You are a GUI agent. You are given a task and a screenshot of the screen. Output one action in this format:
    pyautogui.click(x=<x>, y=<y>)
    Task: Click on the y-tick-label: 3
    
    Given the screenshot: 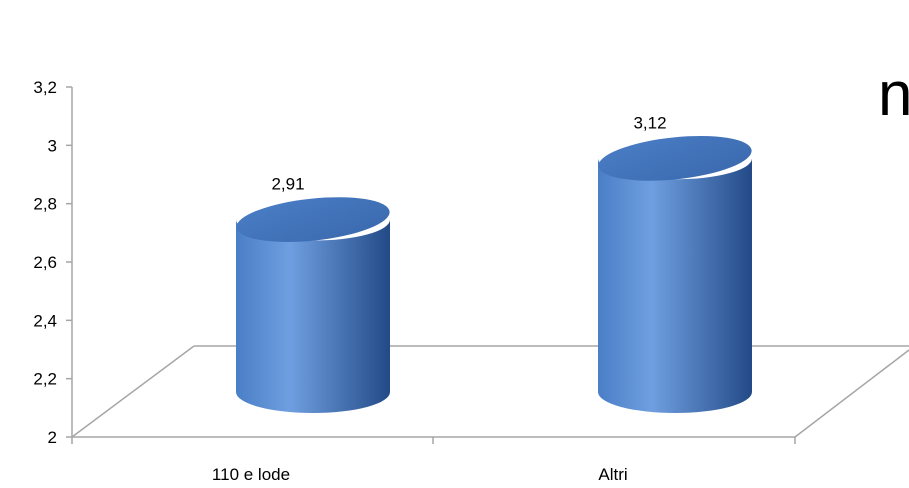 What is the action you would take?
    pyautogui.click(x=52, y=145)
    